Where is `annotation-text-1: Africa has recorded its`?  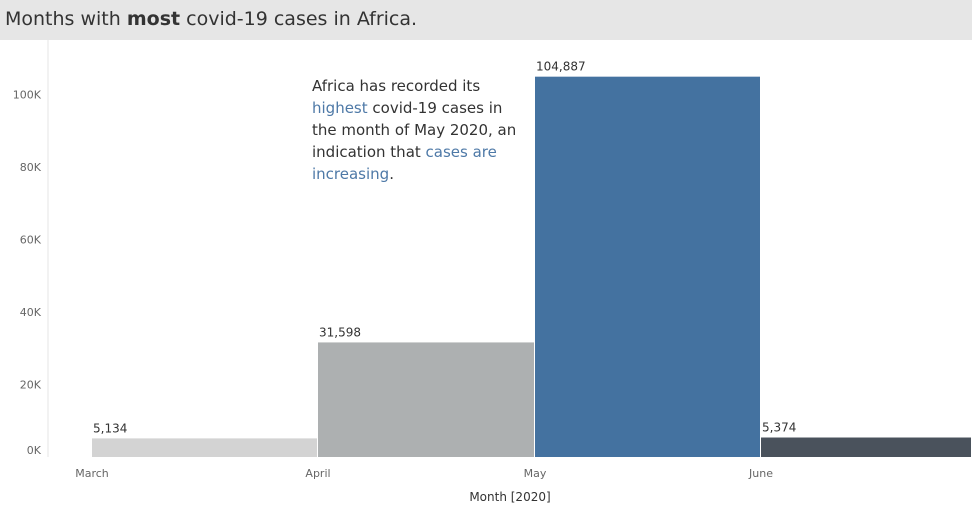 annotation-text-1: Africa has recorded its is located at coordinates (396, 86).